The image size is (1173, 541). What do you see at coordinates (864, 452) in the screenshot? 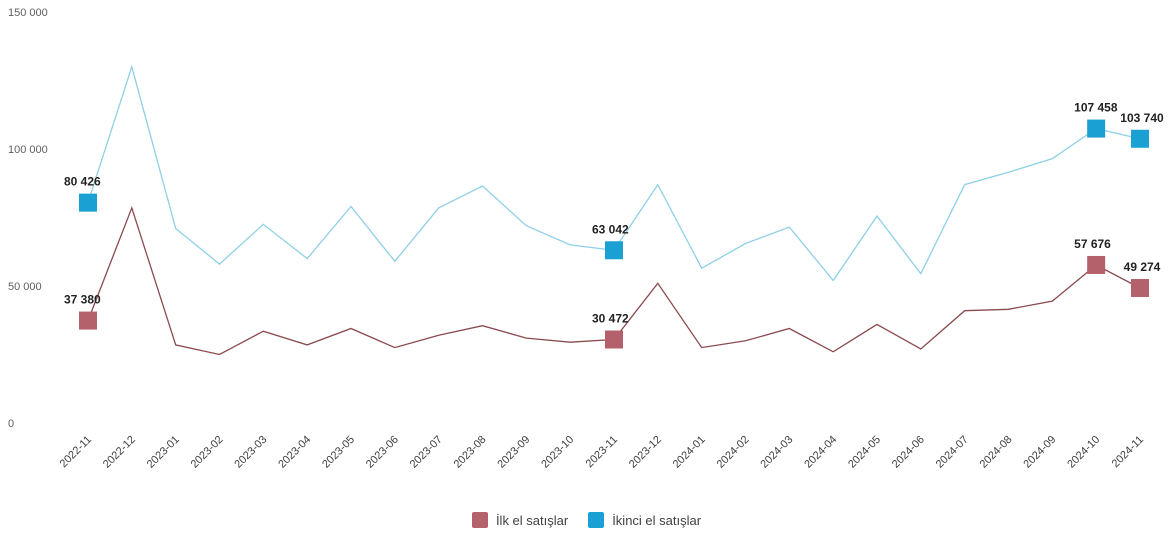
I see `x-tick-label: 2024-05` at bounding box center [864, 452].